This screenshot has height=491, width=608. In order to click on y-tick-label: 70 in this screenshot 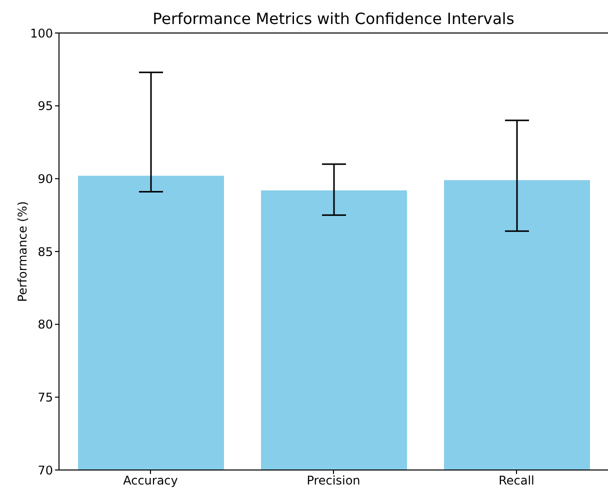, I will do `click(45, 470)`.